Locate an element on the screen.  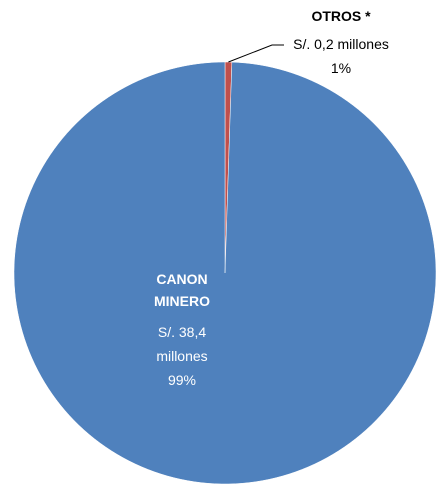
otros-name-label: OTROS * is located at coordinates (341, 16).